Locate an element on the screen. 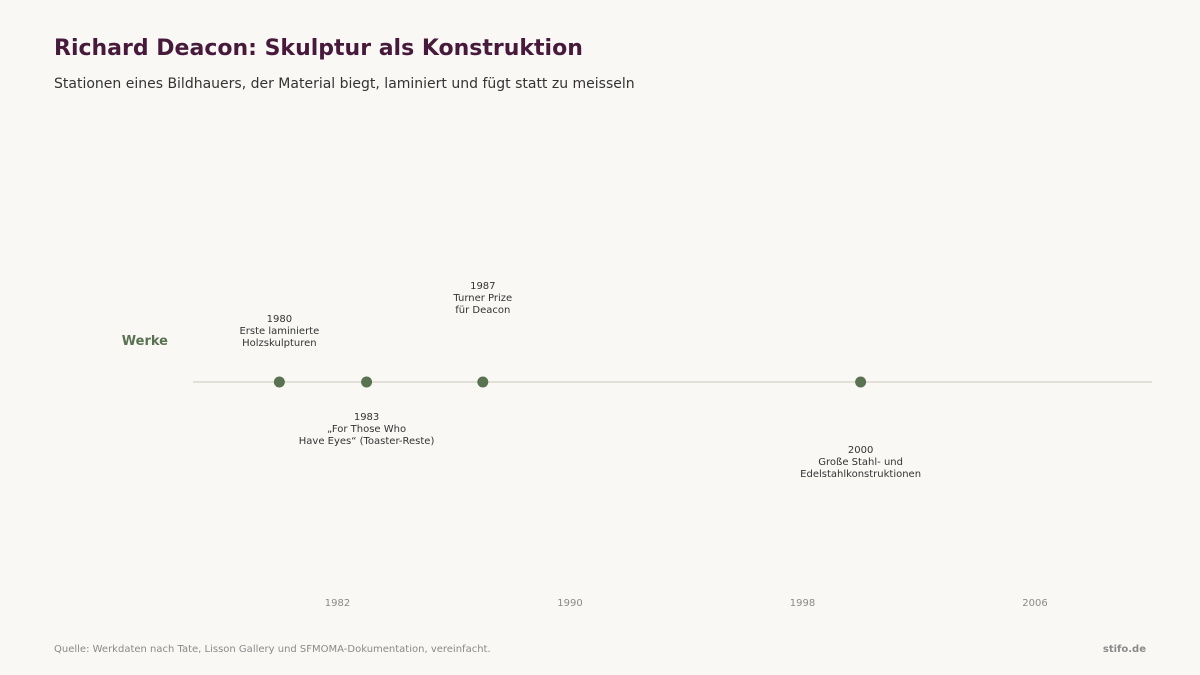 This screenshot has width=1200, height=675. event-label-line: 1980 is located at coordinates (279, 319).